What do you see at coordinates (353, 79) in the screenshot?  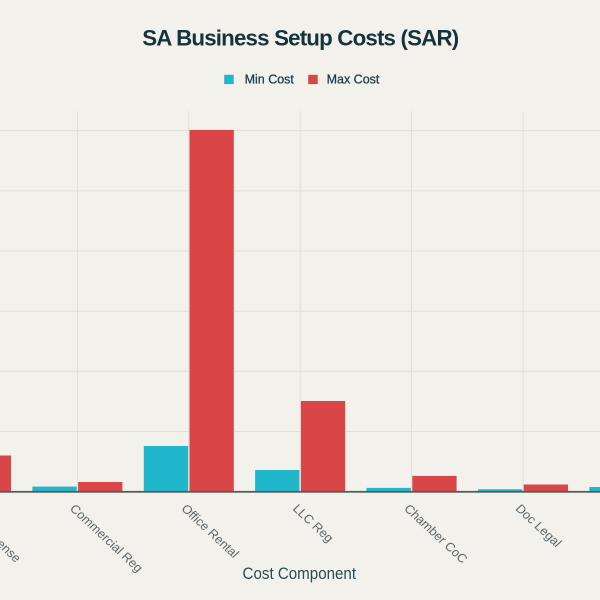 I see `svg-text: Max Cost` at bounding box center [353, 79].